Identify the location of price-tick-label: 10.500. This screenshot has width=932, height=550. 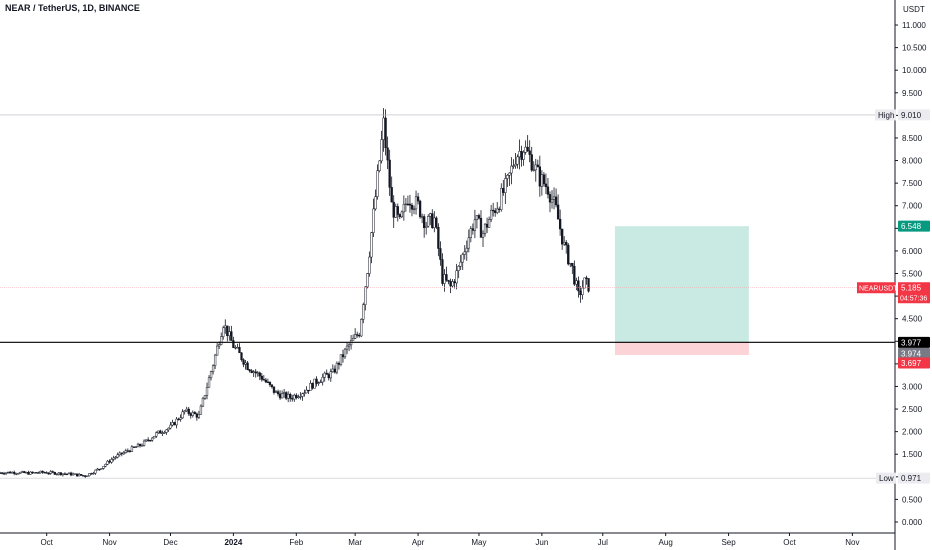
(914, 48).